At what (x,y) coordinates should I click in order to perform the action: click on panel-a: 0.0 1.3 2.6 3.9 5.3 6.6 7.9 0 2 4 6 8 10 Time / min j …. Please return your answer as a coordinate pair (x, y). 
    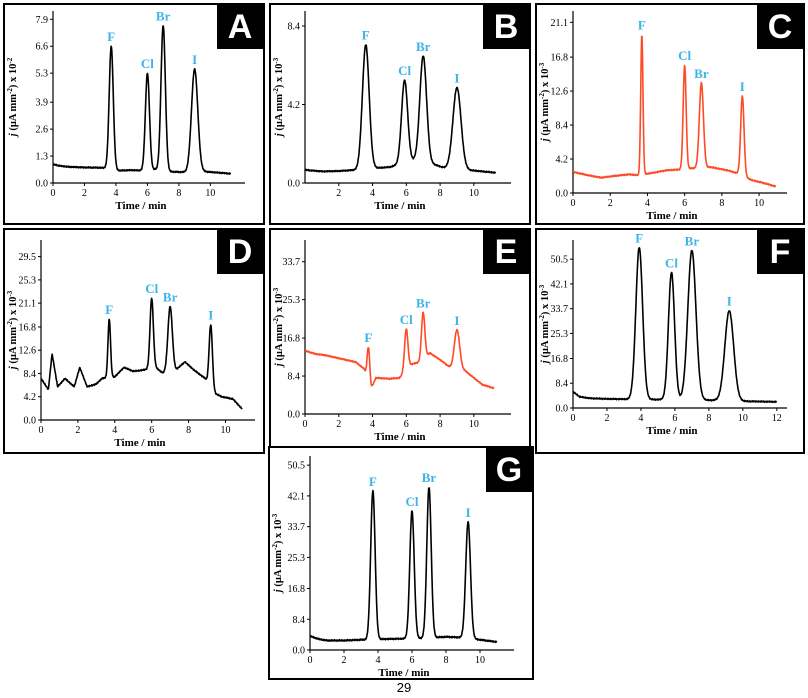
    Looking at the image, I should click on (134, 114).